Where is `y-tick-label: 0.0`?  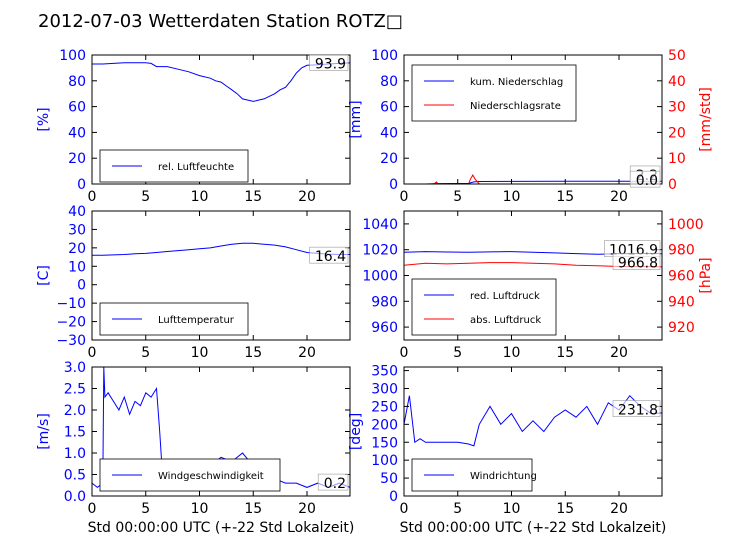
y-tick-label: 0.0 is located at coordinates (75, 497).